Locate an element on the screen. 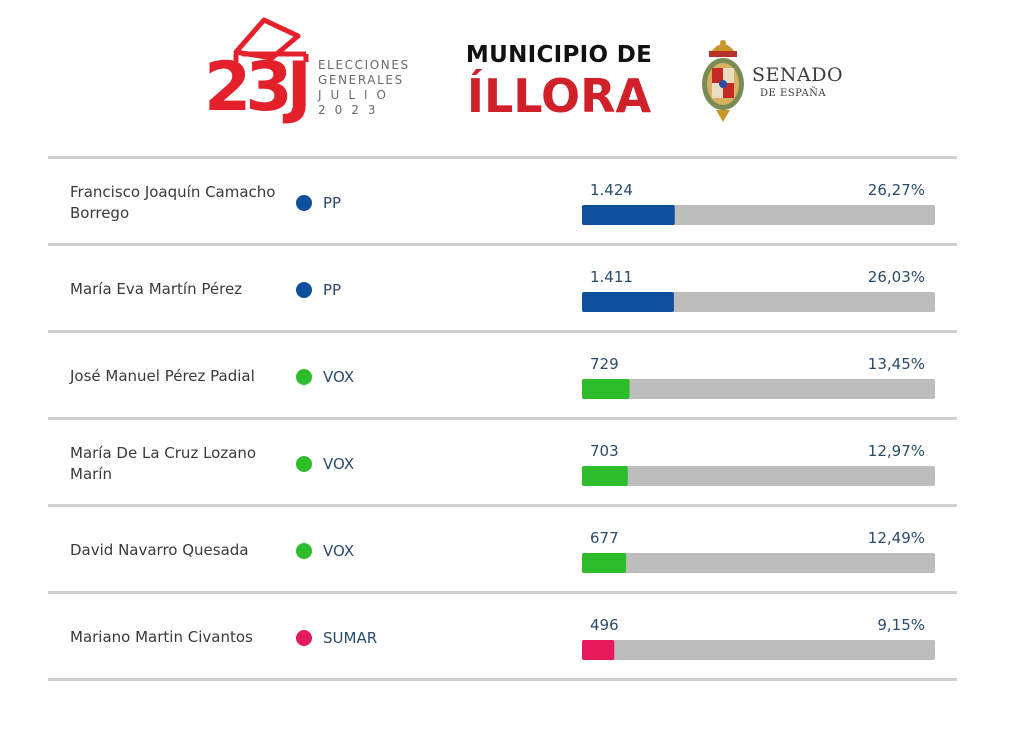 This screenshot has width=1024, height=747. logo-line-generales: GENERALES is located at coordinates (361, 80).